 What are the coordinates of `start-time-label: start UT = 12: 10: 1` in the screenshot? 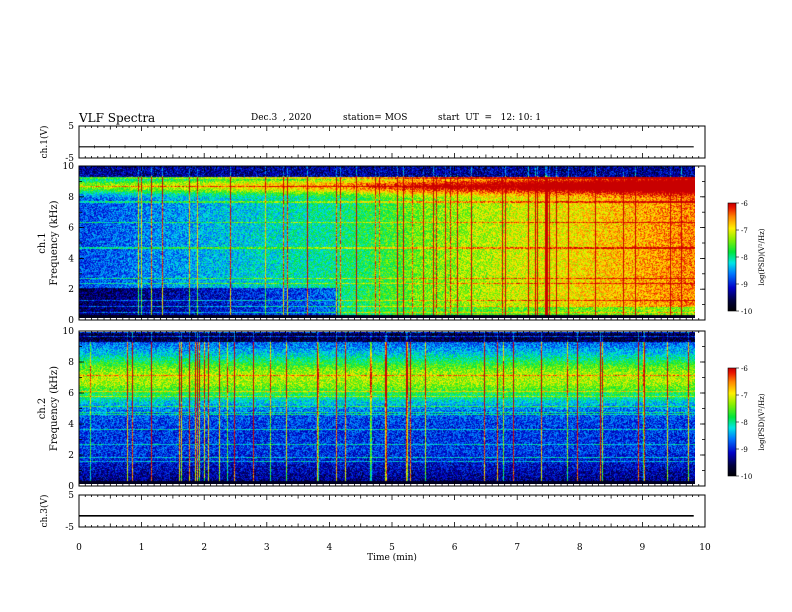 It's located at (490, 118).